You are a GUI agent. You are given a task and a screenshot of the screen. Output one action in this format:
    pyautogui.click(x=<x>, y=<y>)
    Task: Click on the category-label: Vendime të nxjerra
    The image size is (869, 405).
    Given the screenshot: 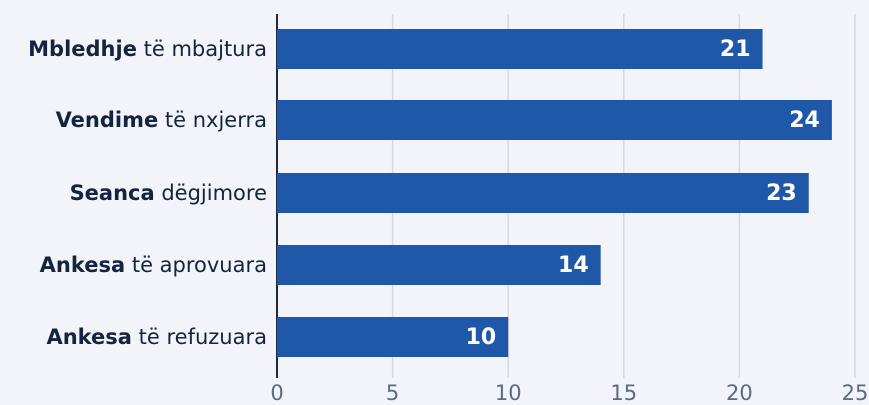 What is the action you would take?
    pyautogui.click(x=161, y=120)
    